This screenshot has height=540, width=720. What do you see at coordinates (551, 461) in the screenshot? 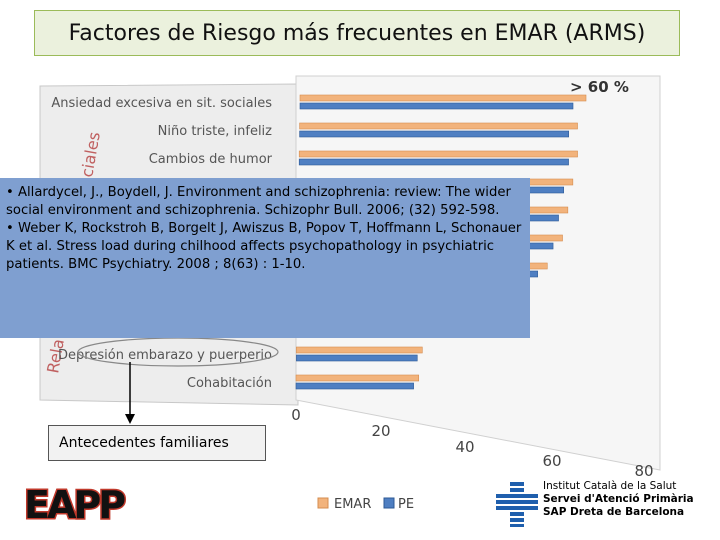
I see `x-tick-label: 60` at bounding box center [551, 461].